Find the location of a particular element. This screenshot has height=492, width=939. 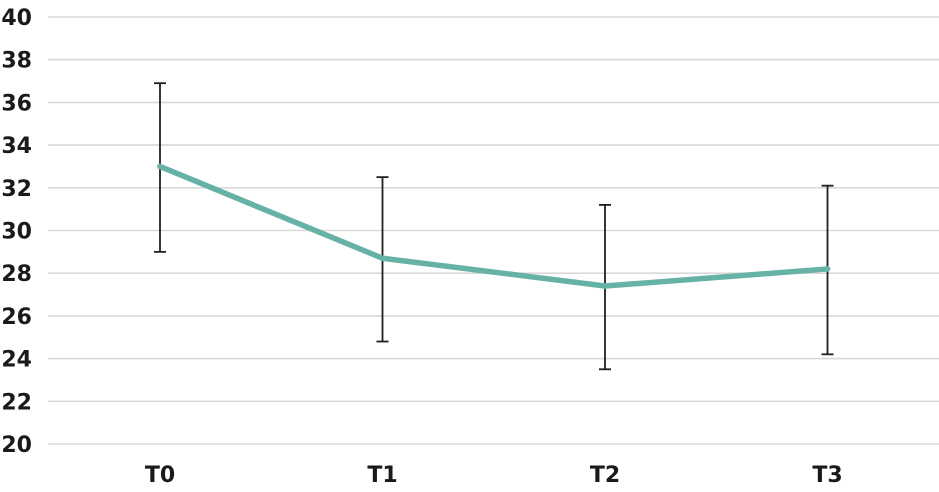

y-axis-ticks: 20 22 24 26 28 30 32 34 36 38 40 is located at coordinates (16, 232).